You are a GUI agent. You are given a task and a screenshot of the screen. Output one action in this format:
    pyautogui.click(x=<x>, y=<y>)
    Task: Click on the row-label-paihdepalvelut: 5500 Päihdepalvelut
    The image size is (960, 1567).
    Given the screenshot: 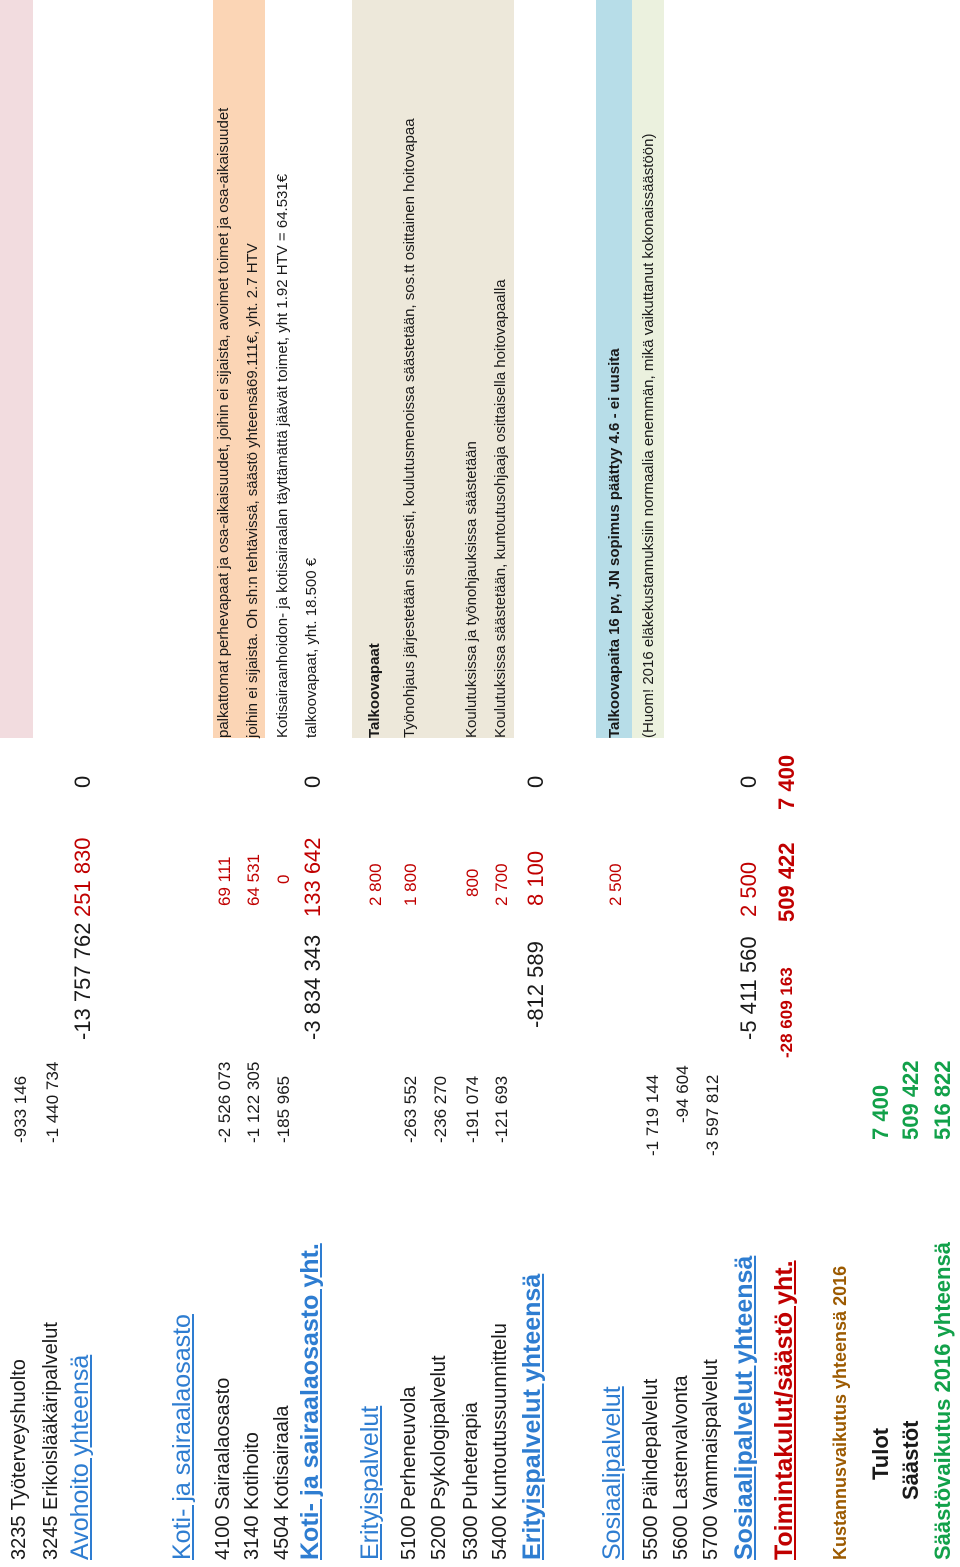 What is the action you would take?
    pyautogui.click(x=651, y=1469)
    